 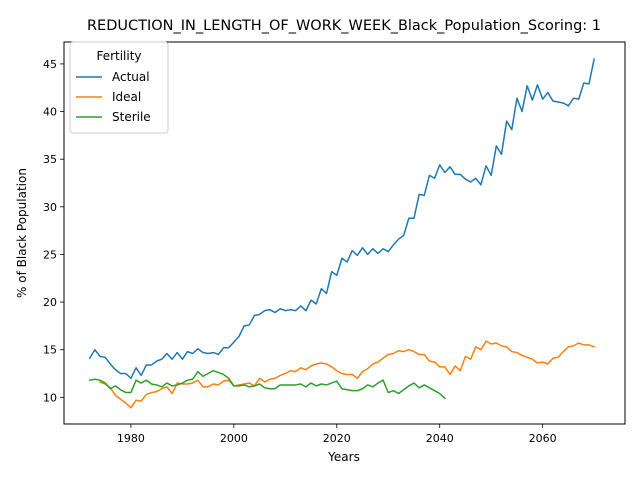 What do you see at coordinates (50, 207) in the screenshot?
I see `y-tick-label: 30` at bounding box center [50, 207].